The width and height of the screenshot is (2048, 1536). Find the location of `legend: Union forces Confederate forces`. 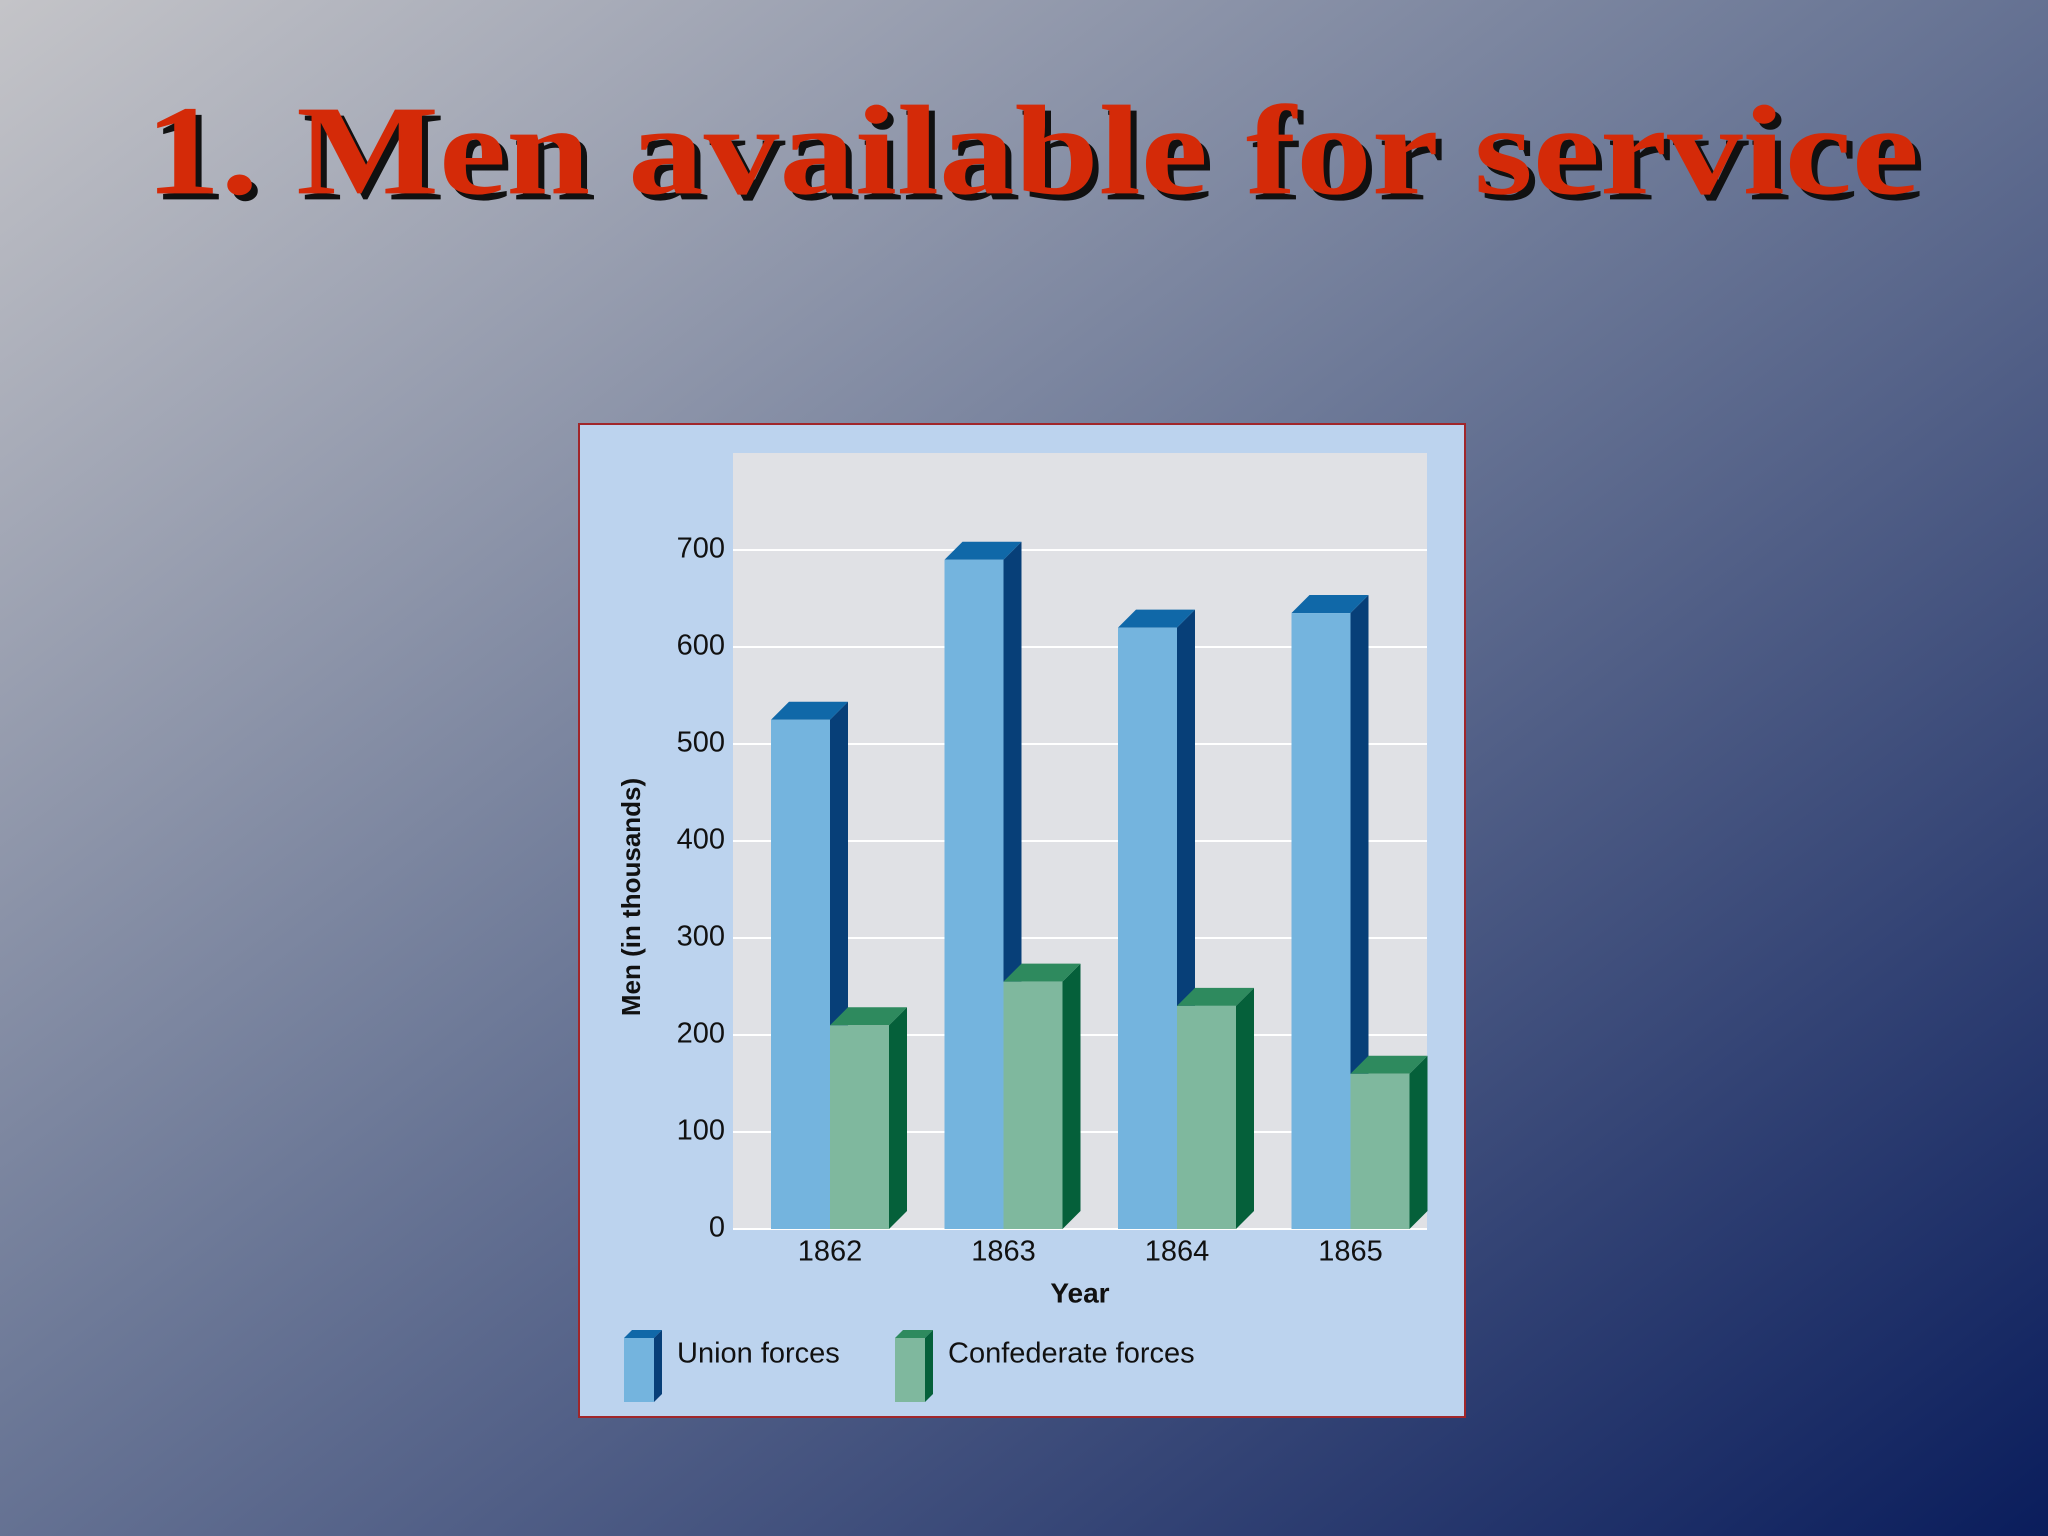

legend: Union forces Confederate forces is located at coordinates (909, 1366).